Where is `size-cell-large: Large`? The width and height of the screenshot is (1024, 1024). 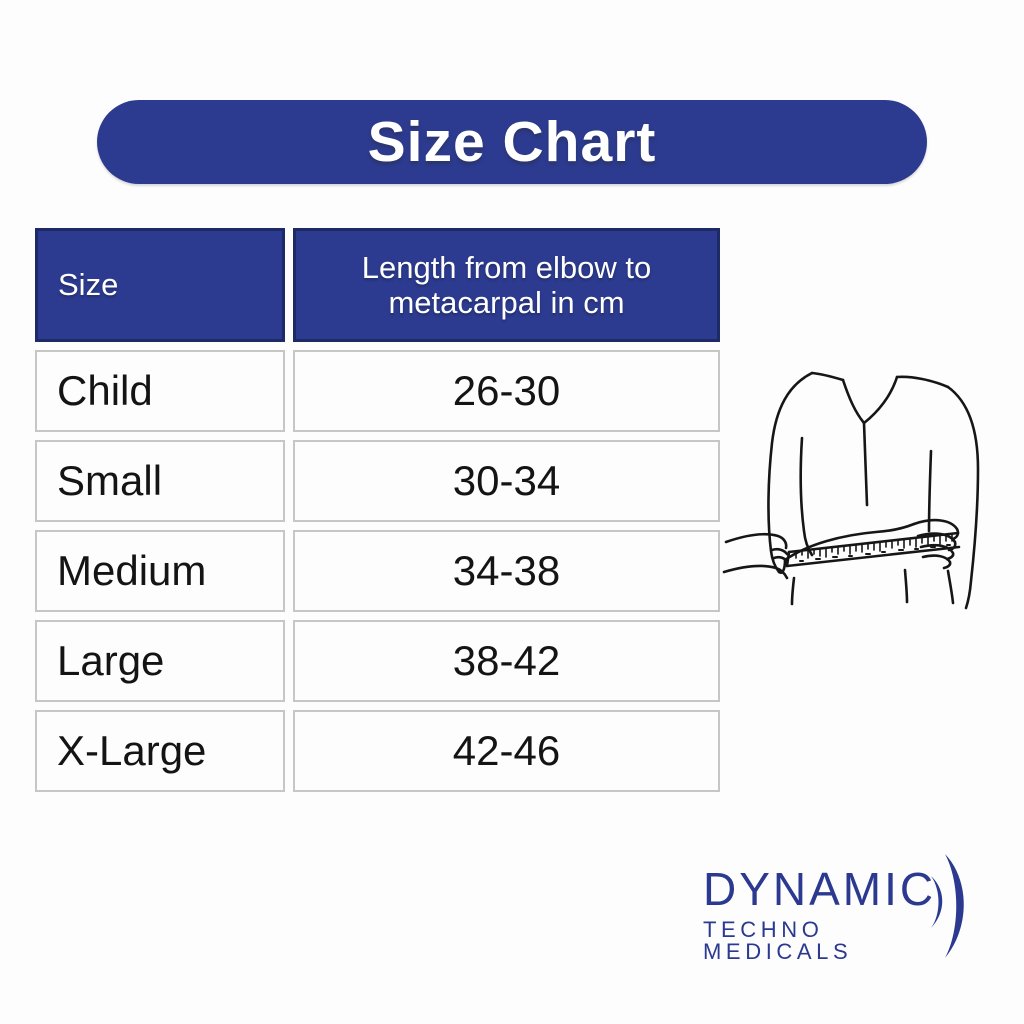 size-cell-large: Large is located at coordinates (160, 661).